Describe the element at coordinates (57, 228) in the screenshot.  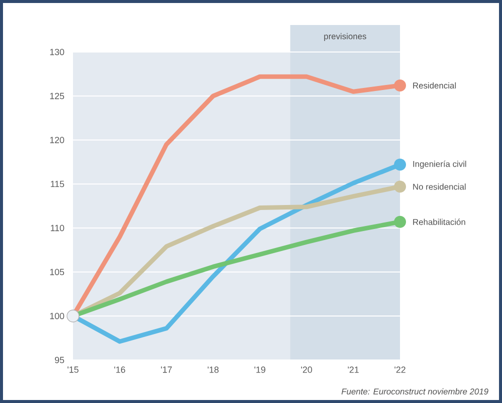
I see `y-tick-label: 110` at that location.